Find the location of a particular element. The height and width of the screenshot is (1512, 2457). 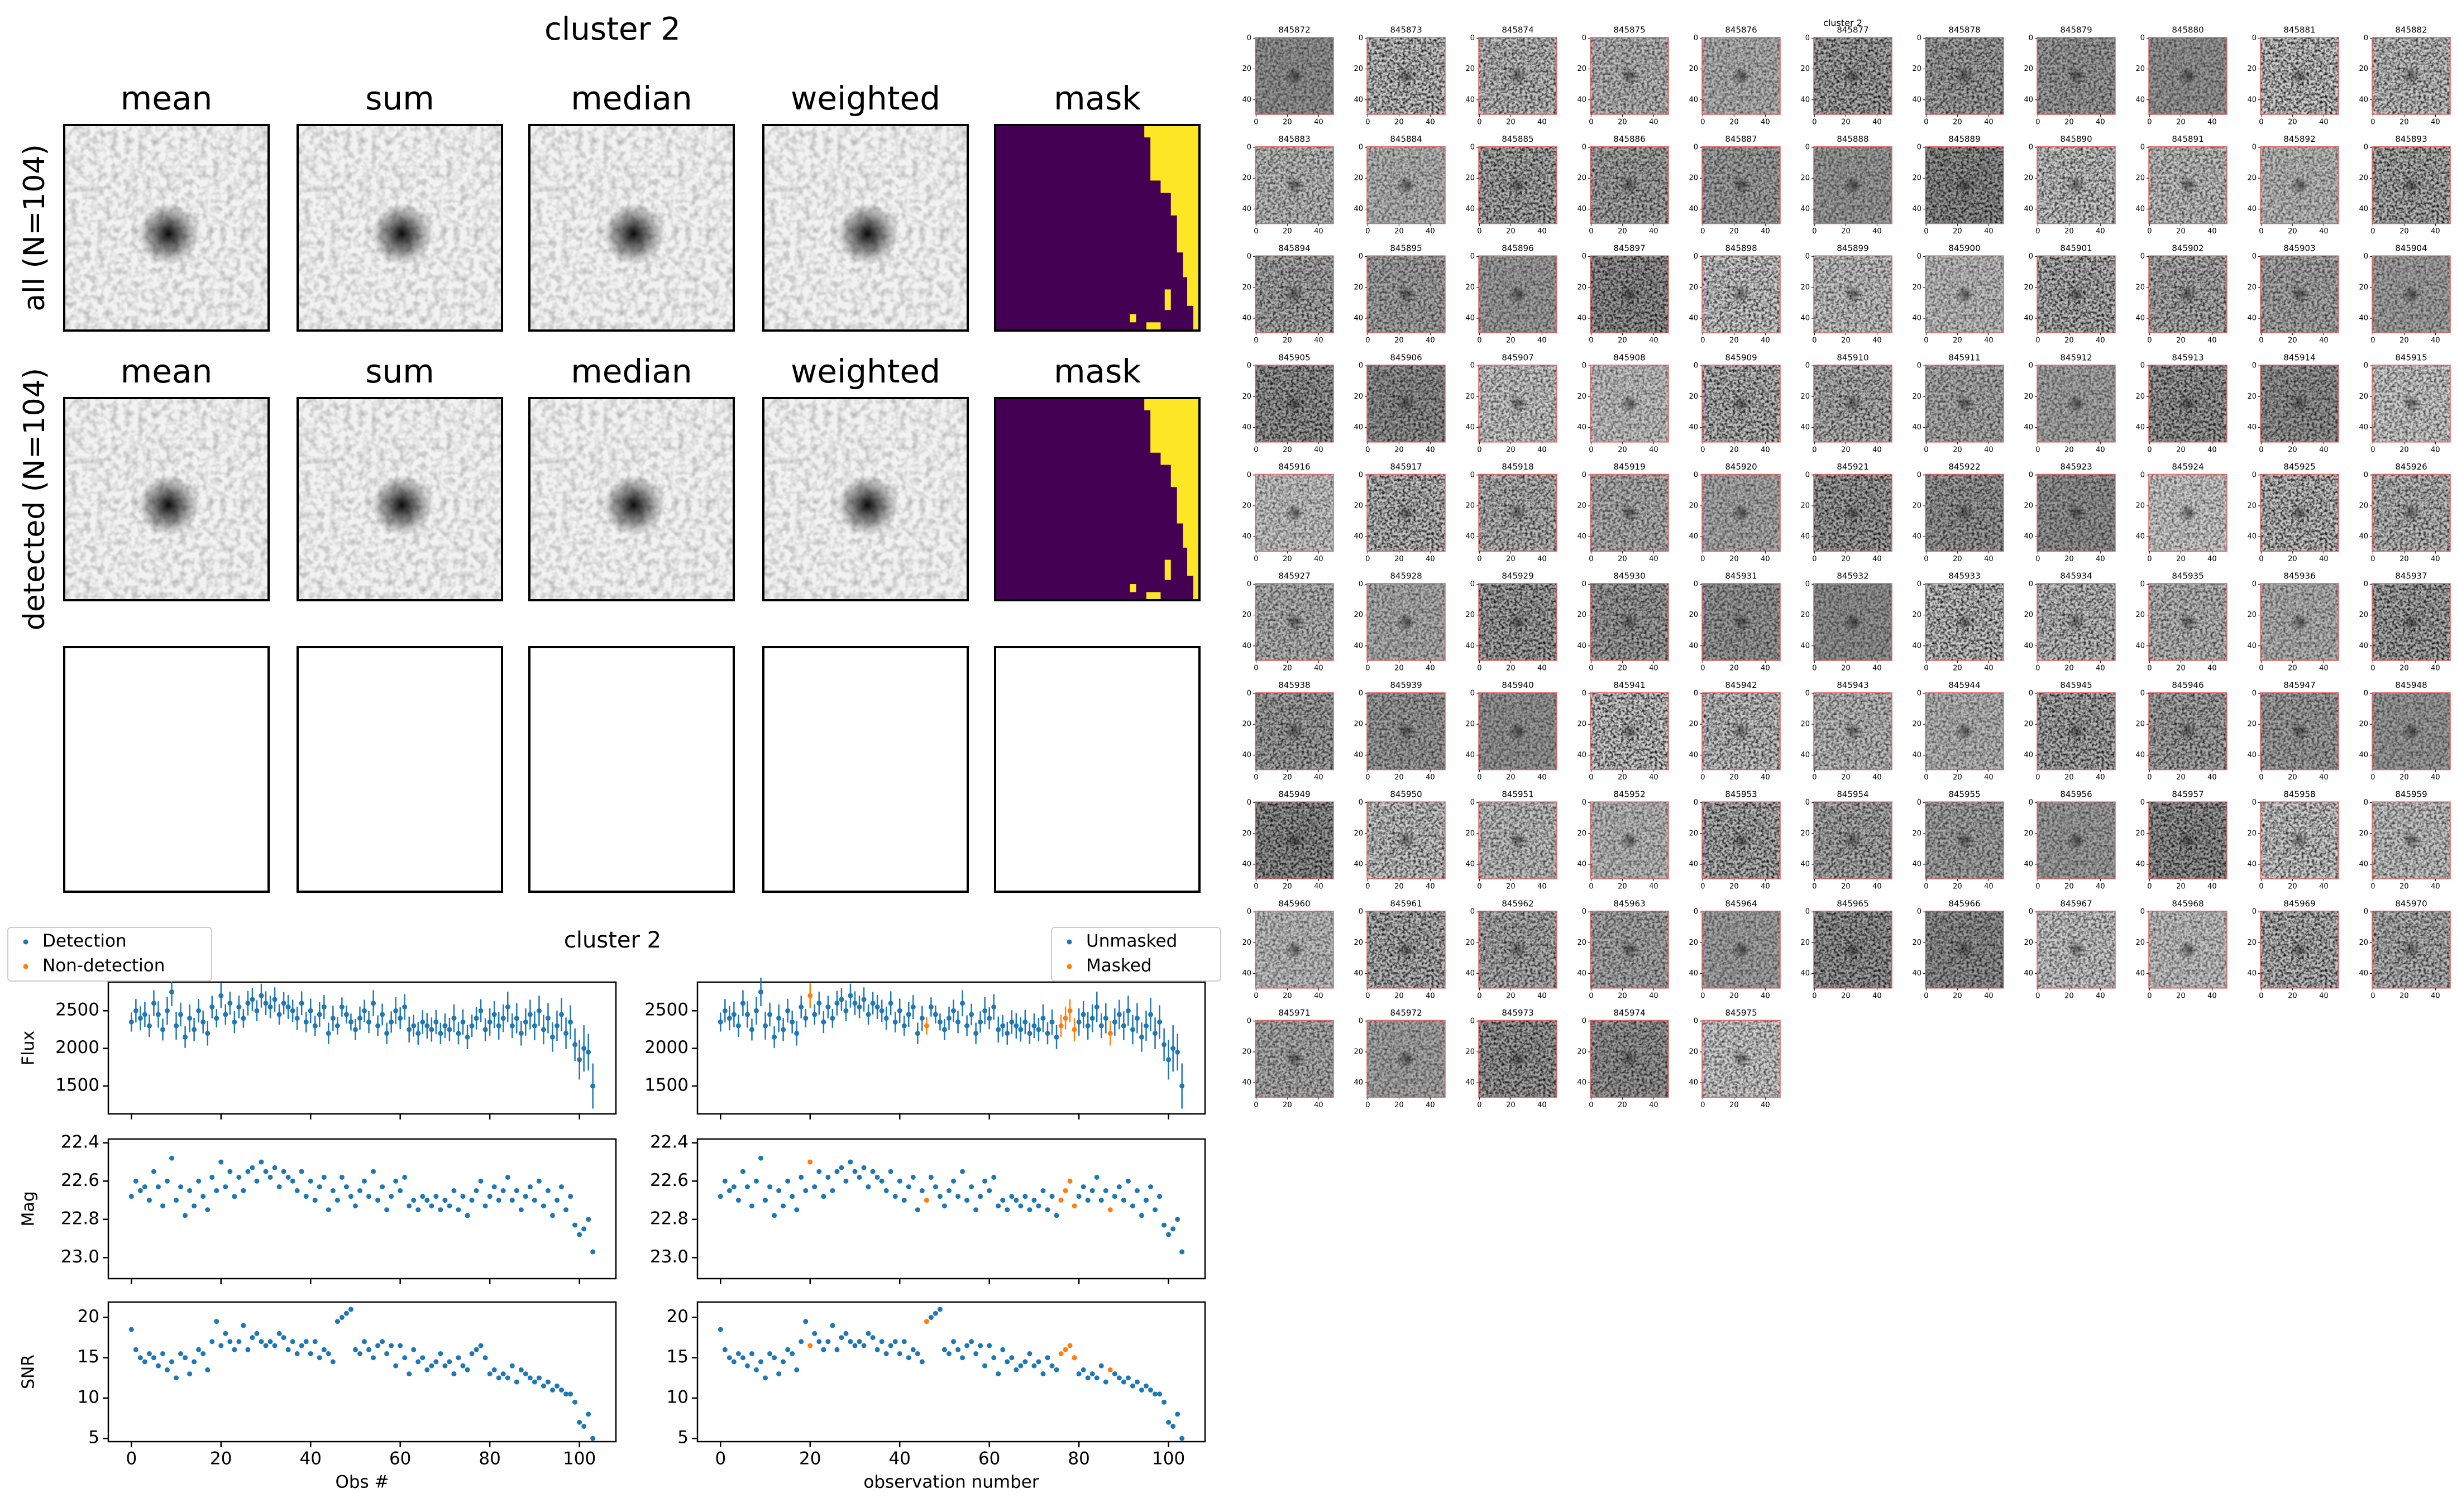

cutout-label: 845882 is located at coordinates (2411, 30).